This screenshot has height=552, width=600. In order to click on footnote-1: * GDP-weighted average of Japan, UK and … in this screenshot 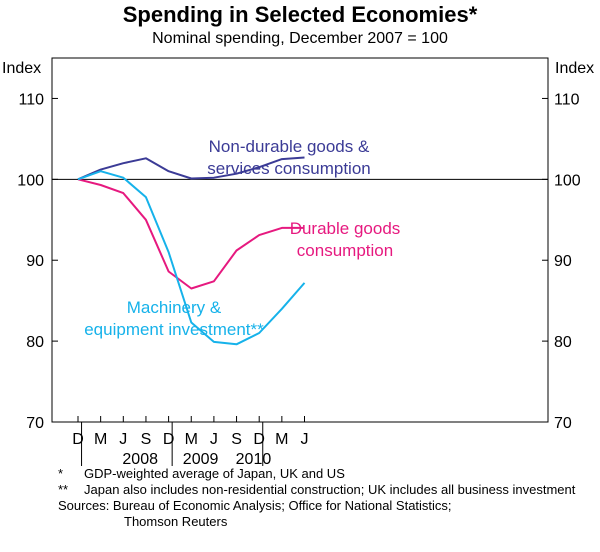, I will do `click(323, 474)`.